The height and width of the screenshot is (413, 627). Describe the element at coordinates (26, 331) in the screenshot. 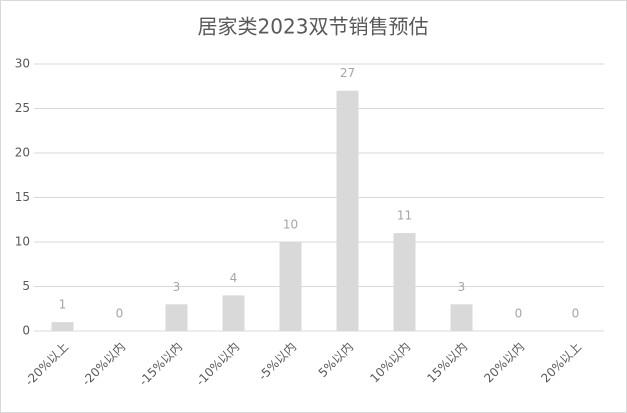

I see `y-tick-label: 0` at that location.